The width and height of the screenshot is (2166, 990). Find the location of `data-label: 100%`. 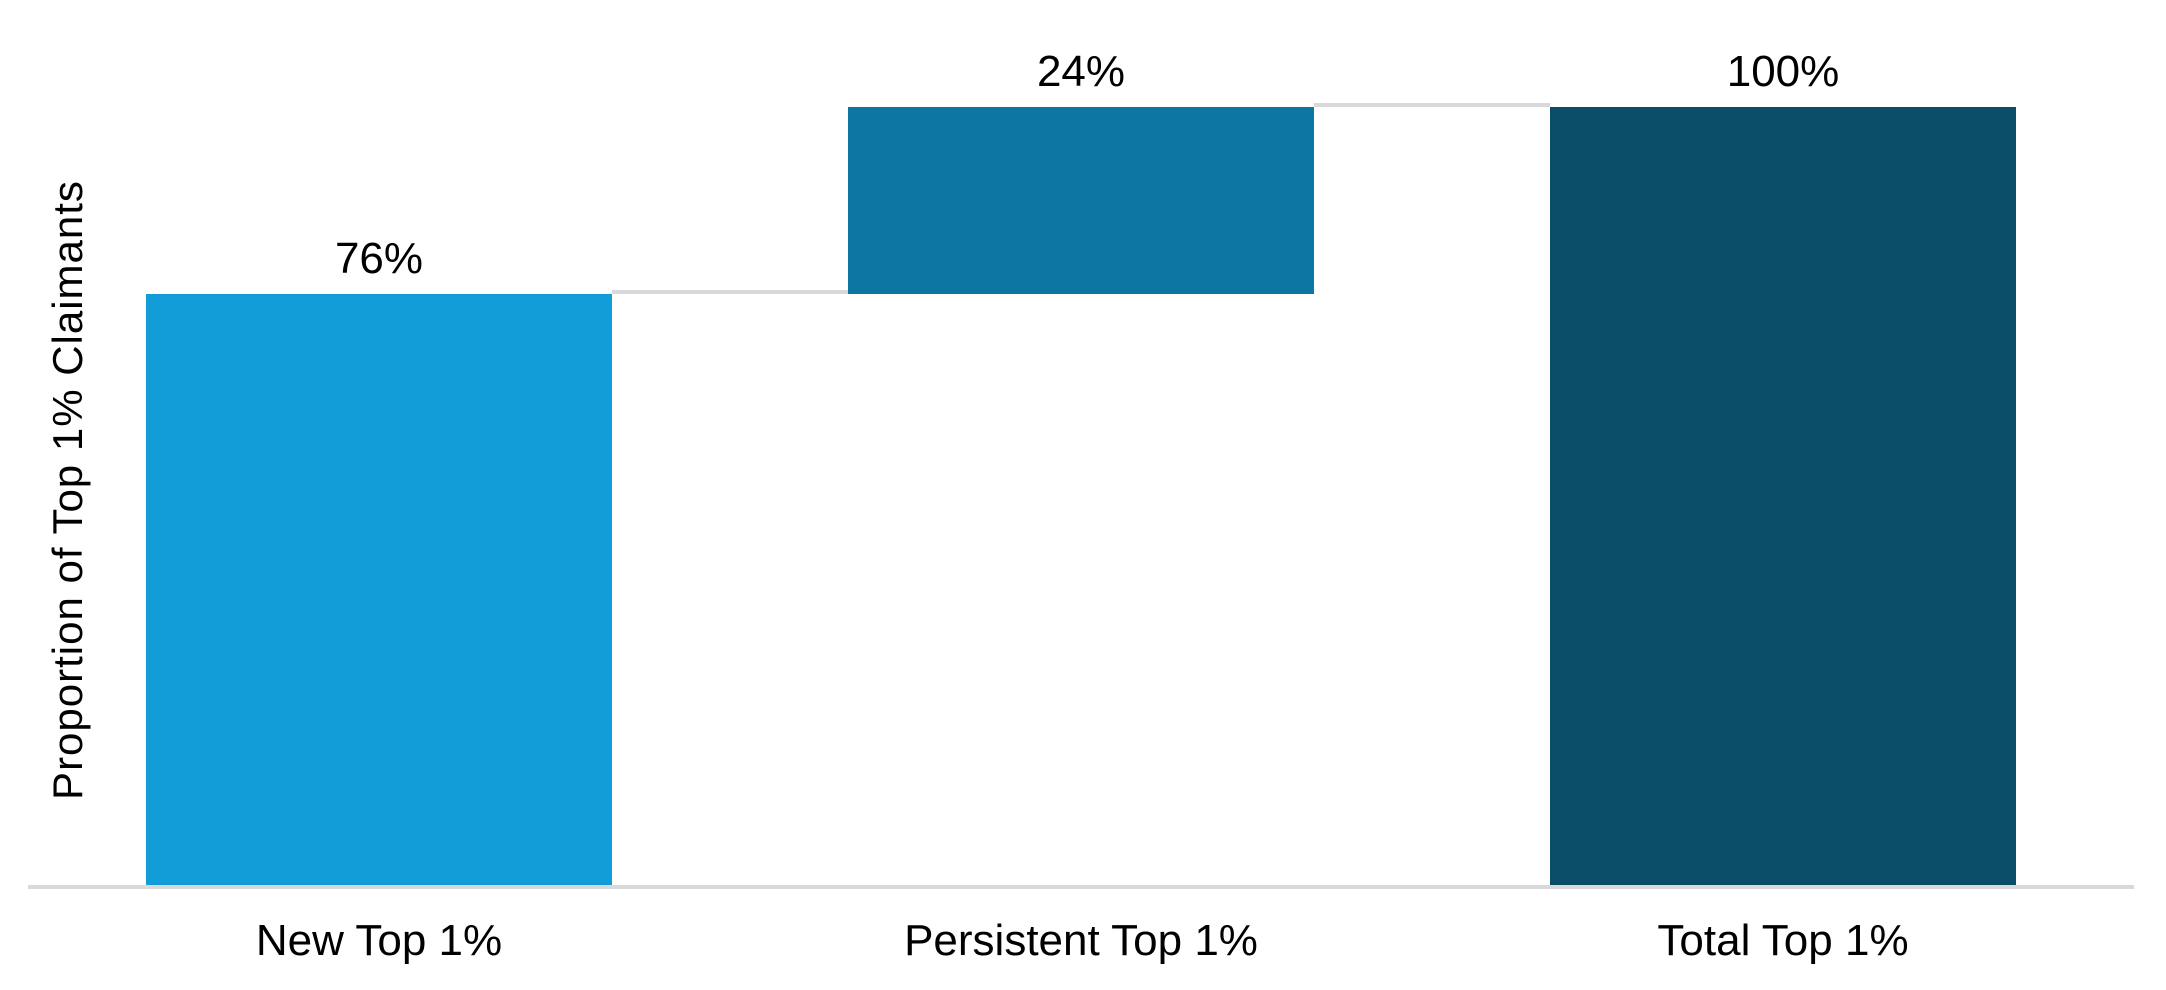

data-label: 100% is located at coordinates (1783, 71).